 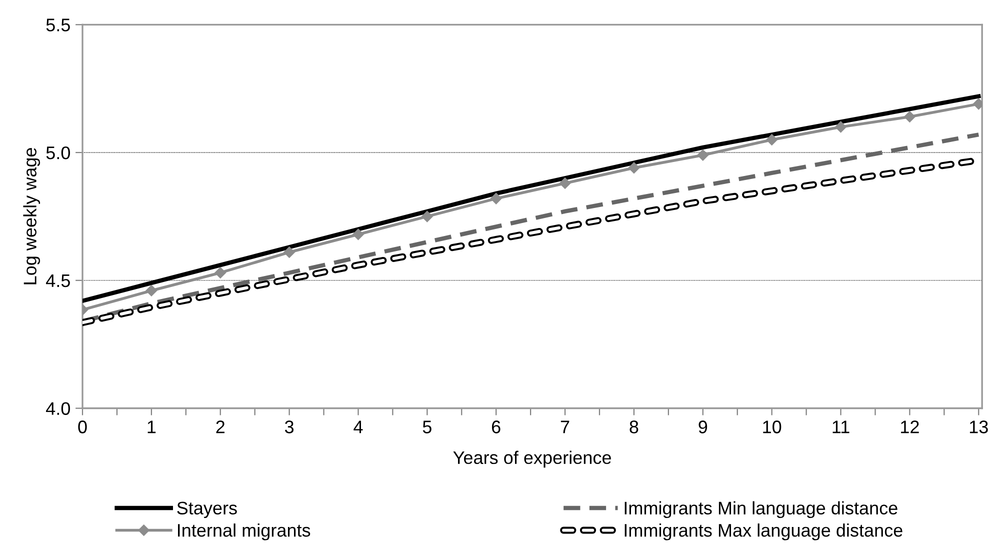 What do you see at coordinates (910, 427) in the screenshot?
I see `x-tick-label: 12` at bounding box center [910, 427].